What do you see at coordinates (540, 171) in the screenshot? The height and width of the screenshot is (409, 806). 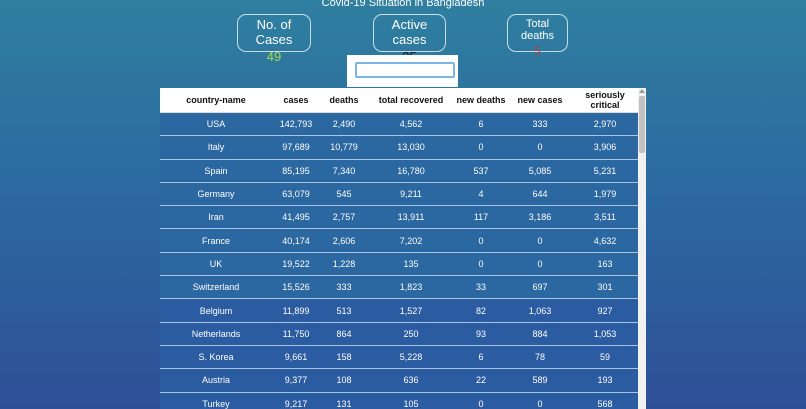 I see `table-cell: 5,085` at bounding box center [540, 171].